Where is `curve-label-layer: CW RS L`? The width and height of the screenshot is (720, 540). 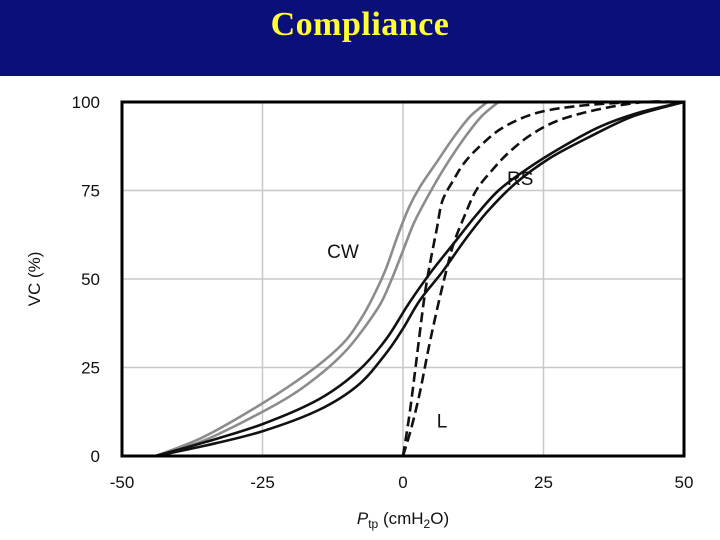 curve-label-layer: CW RS L is located at coordinates (430, 300).